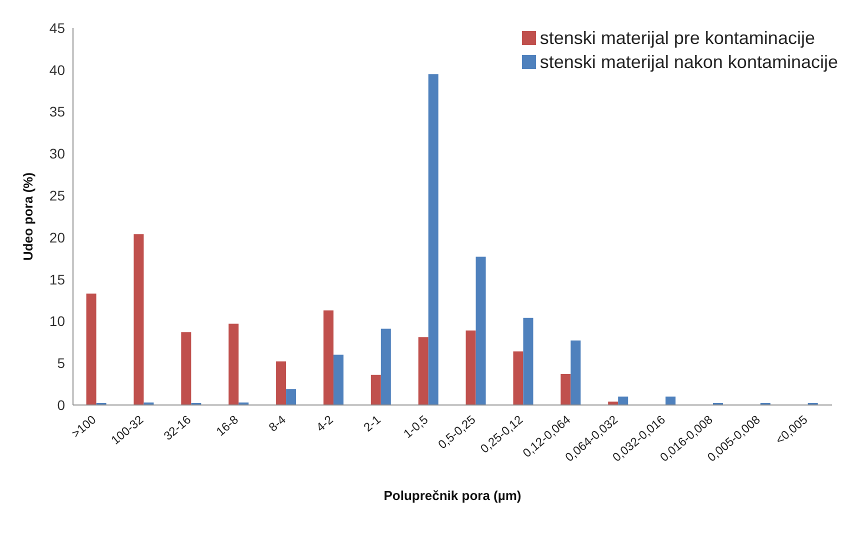  What do you see at coordinates (57, 28) in the screenshot?
I see `y-tick-label: 45` at bounding box center [57, 28].